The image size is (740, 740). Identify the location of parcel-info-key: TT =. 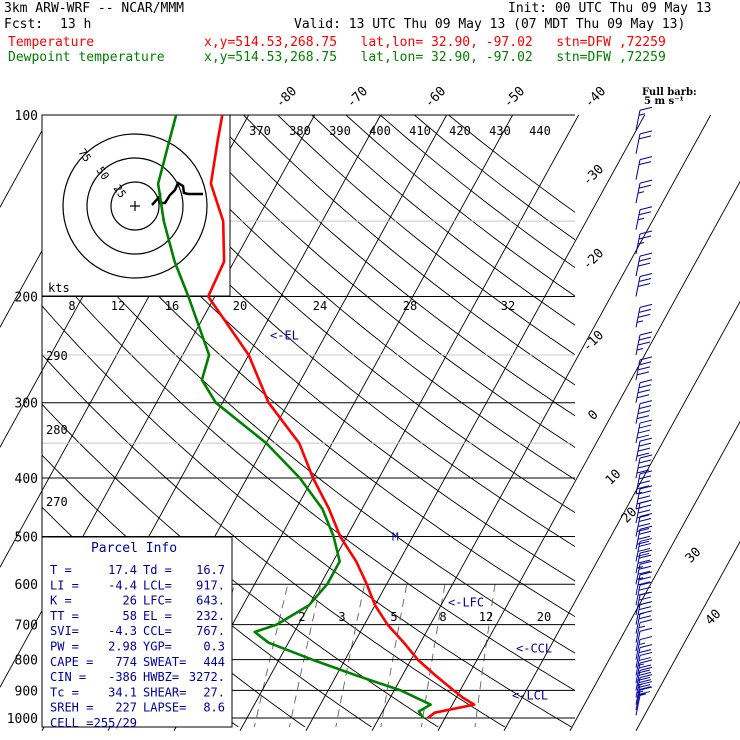
(64, 616).